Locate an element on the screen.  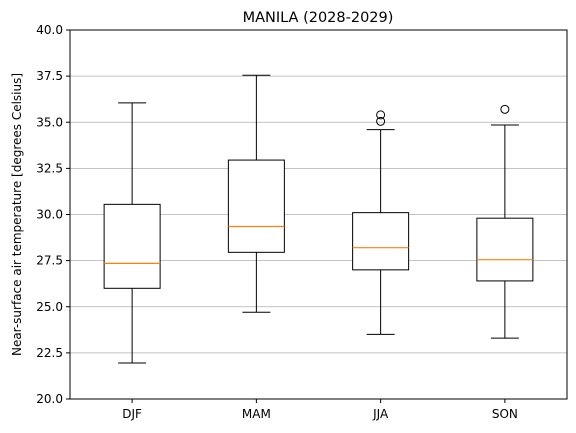
x-tick-label: JJA is located at coordinates (380, 414).